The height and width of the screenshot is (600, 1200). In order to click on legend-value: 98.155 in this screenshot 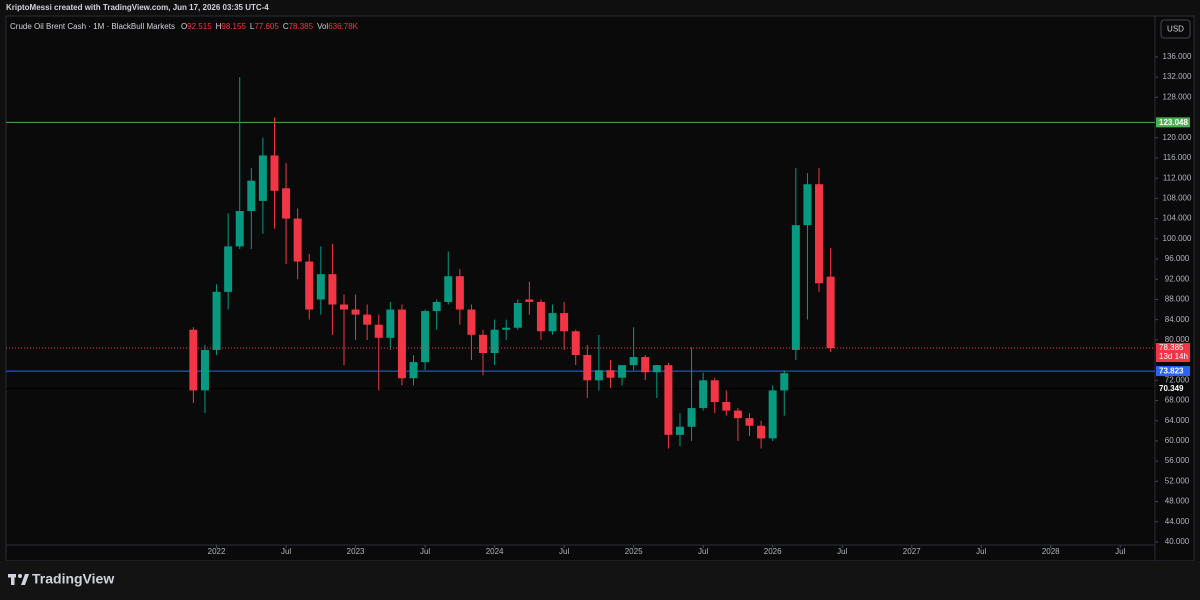, I will do `click(233, 26)`.